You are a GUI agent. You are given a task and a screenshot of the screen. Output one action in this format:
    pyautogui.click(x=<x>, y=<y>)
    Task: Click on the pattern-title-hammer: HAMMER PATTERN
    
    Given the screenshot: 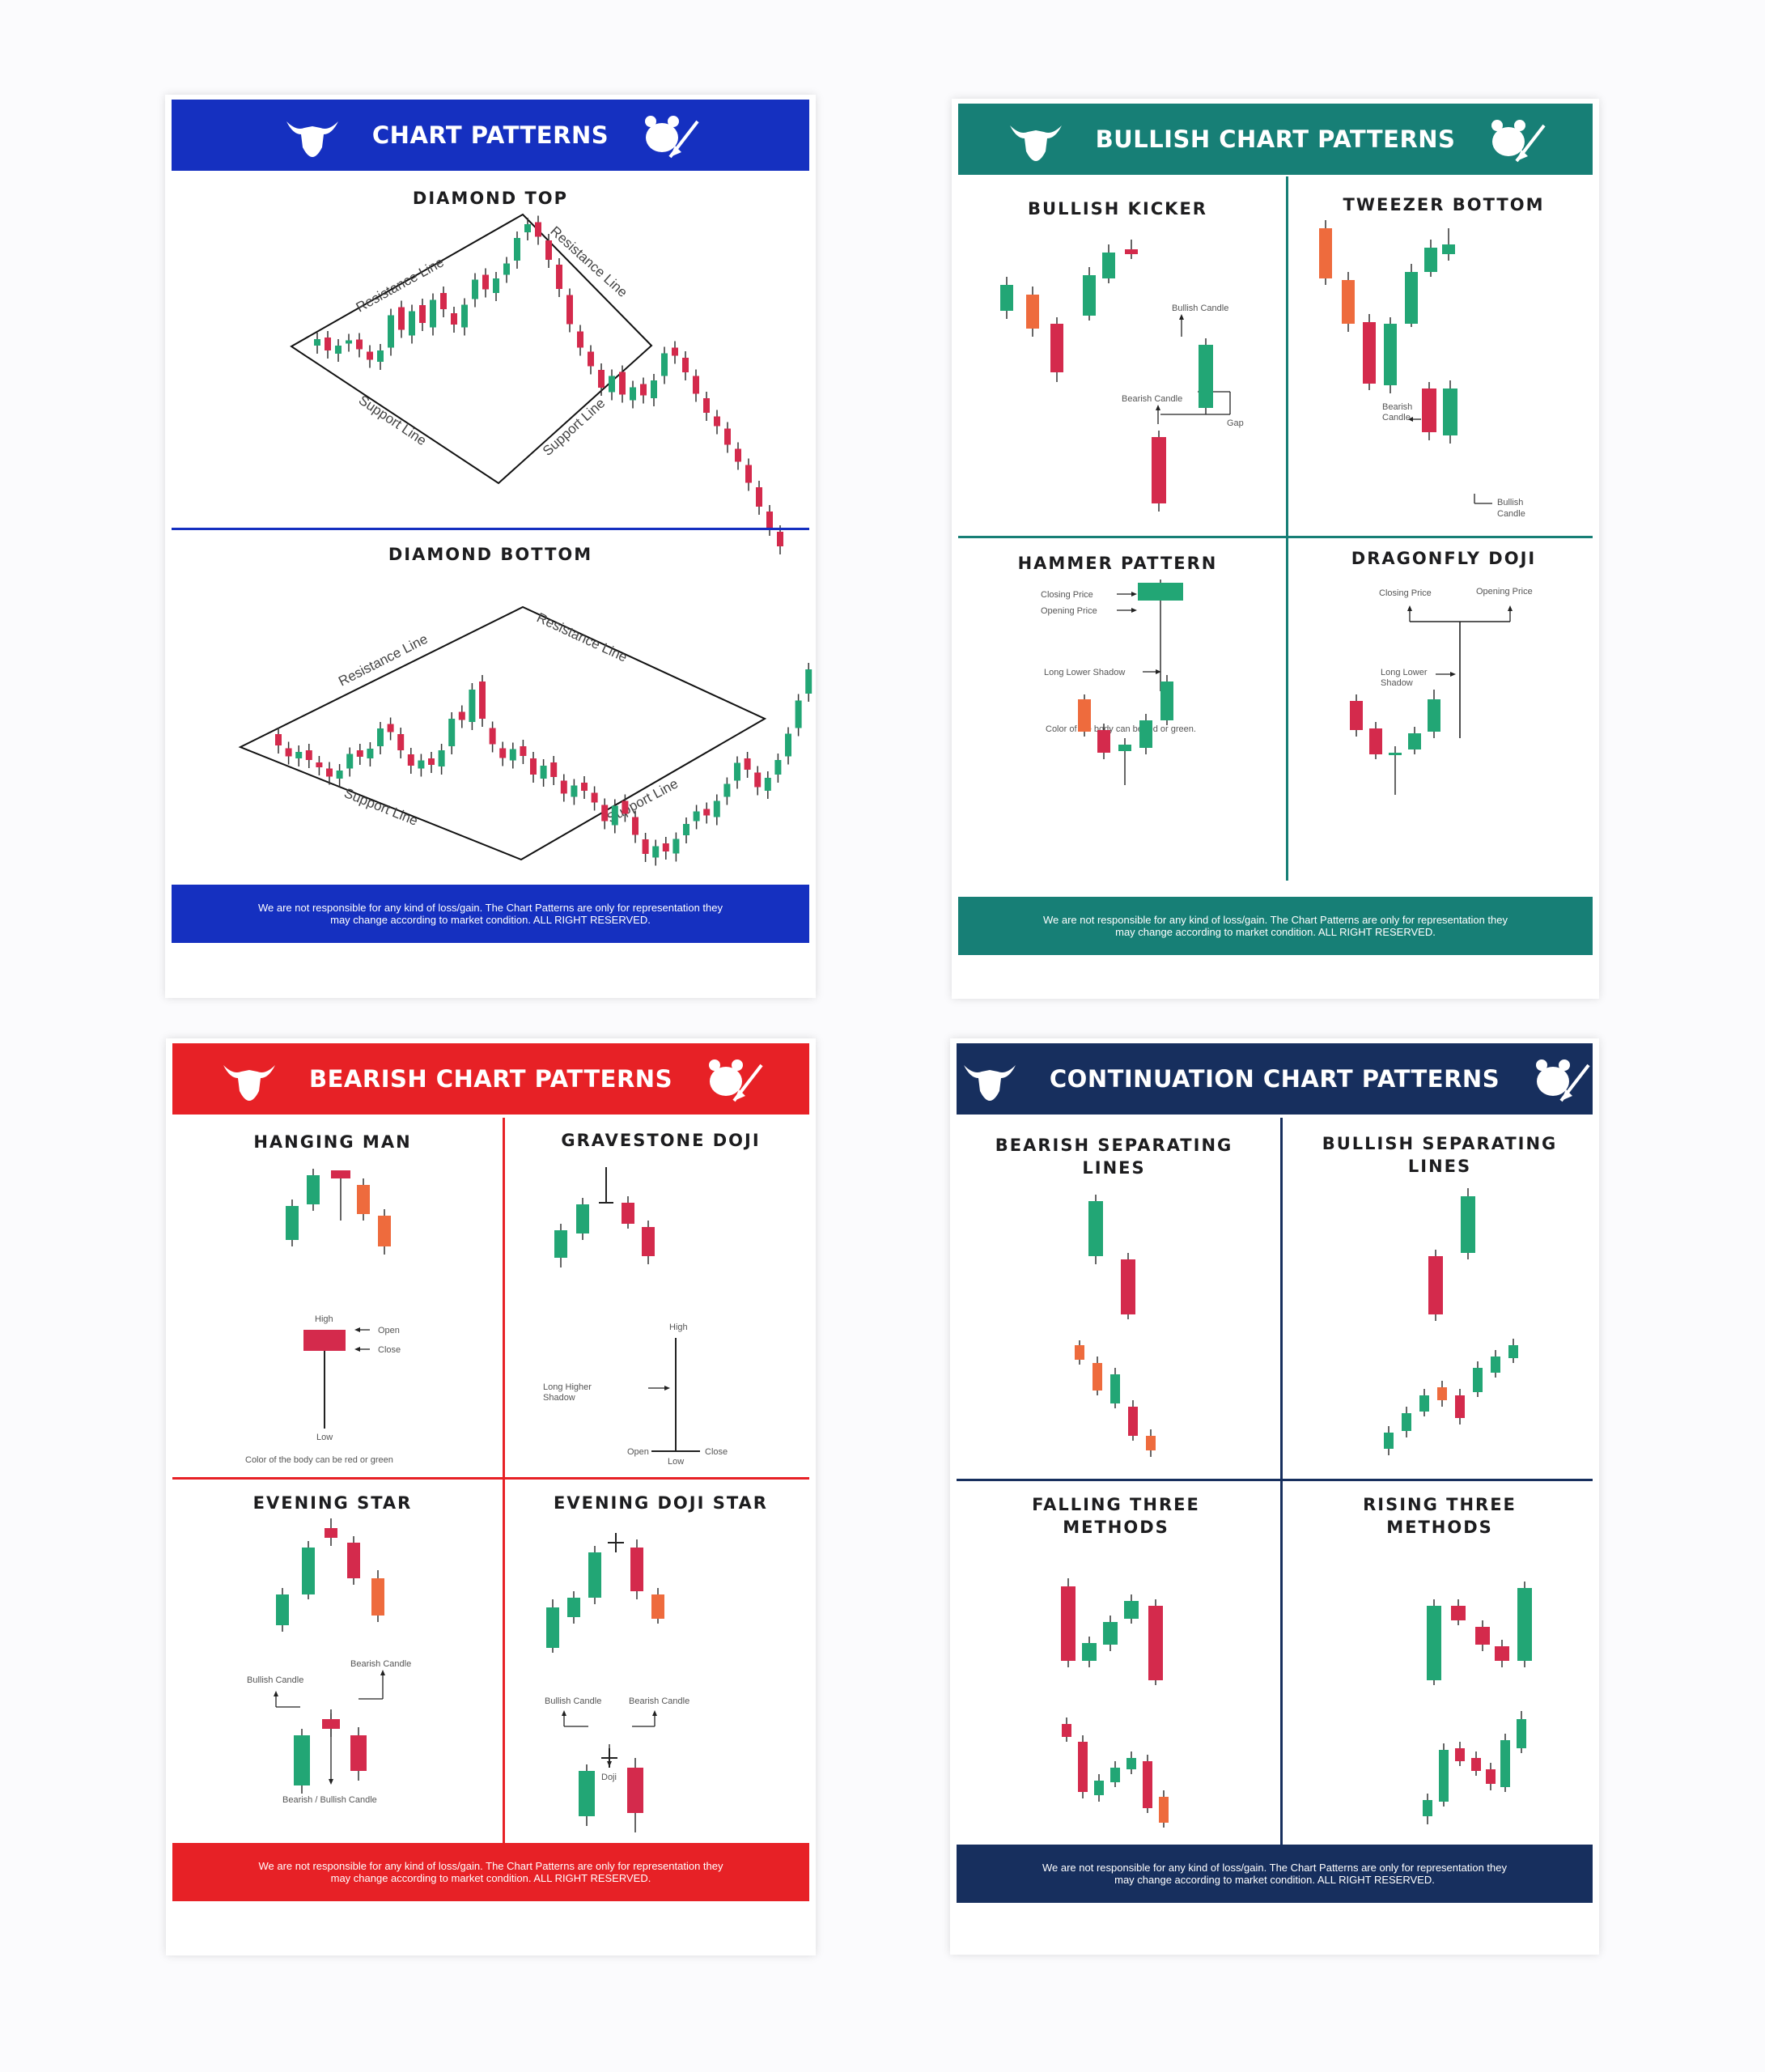 What is the action you would take?
    pyautogui.click(x=1117, y=563)
    